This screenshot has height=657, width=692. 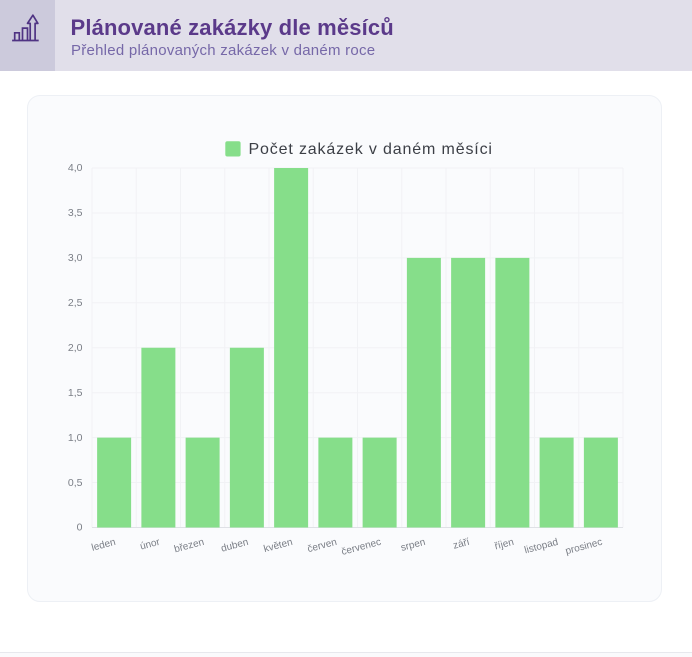 What do you see at coordinates (75, 348) in the screenshot?
I see `svg-text: 2,0` at bounding box center [75, 348].